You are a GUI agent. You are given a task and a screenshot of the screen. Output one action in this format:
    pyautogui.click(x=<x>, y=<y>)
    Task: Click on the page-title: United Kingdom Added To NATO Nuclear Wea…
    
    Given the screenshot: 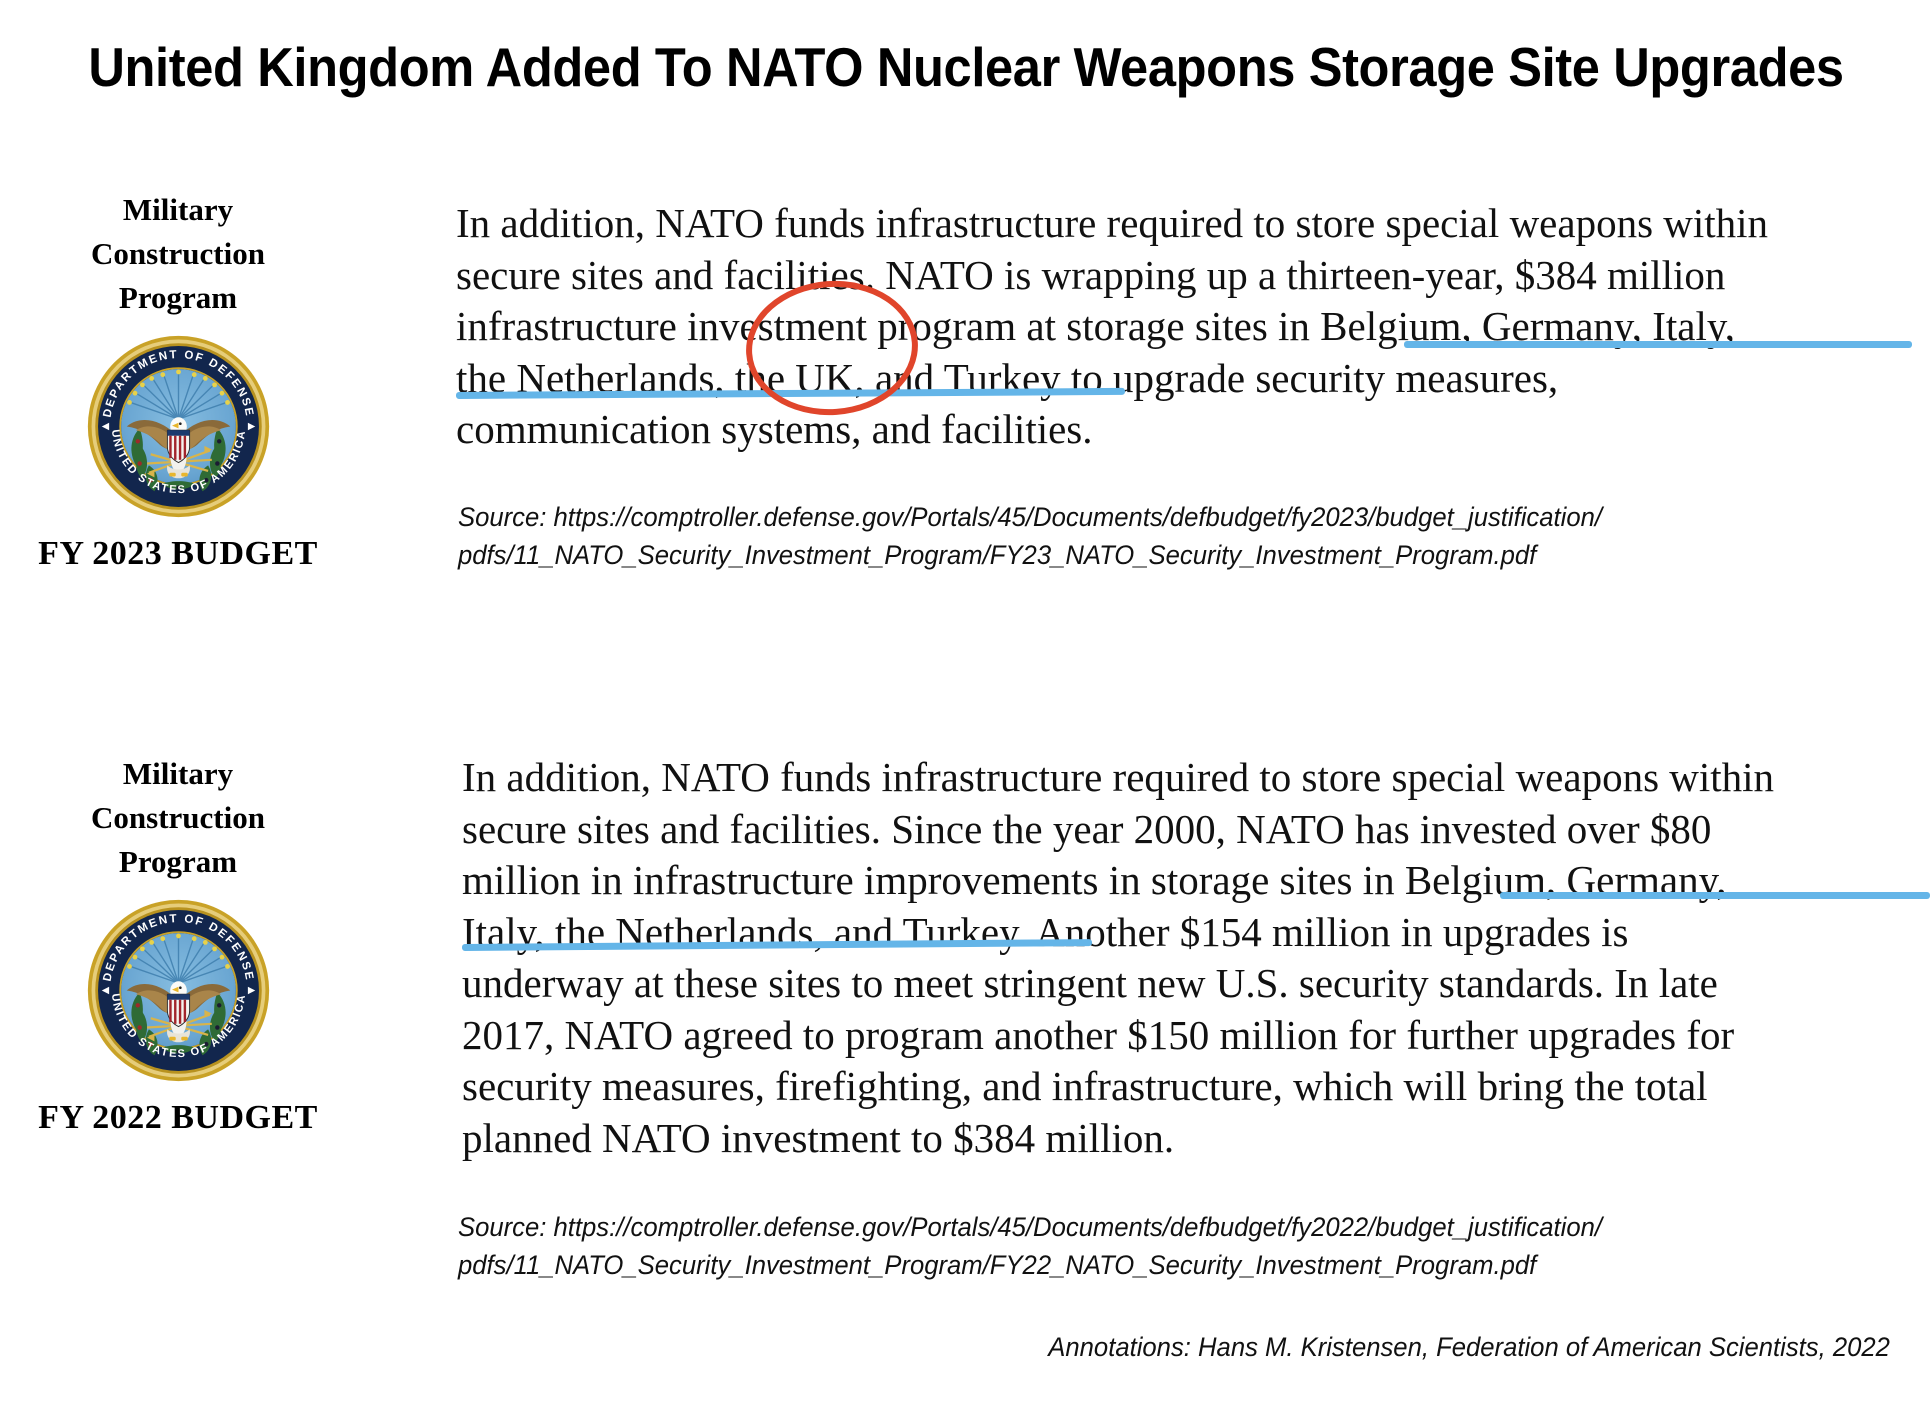 What is the action you would take?
    pyautogui.click(x=966, y=67)
    